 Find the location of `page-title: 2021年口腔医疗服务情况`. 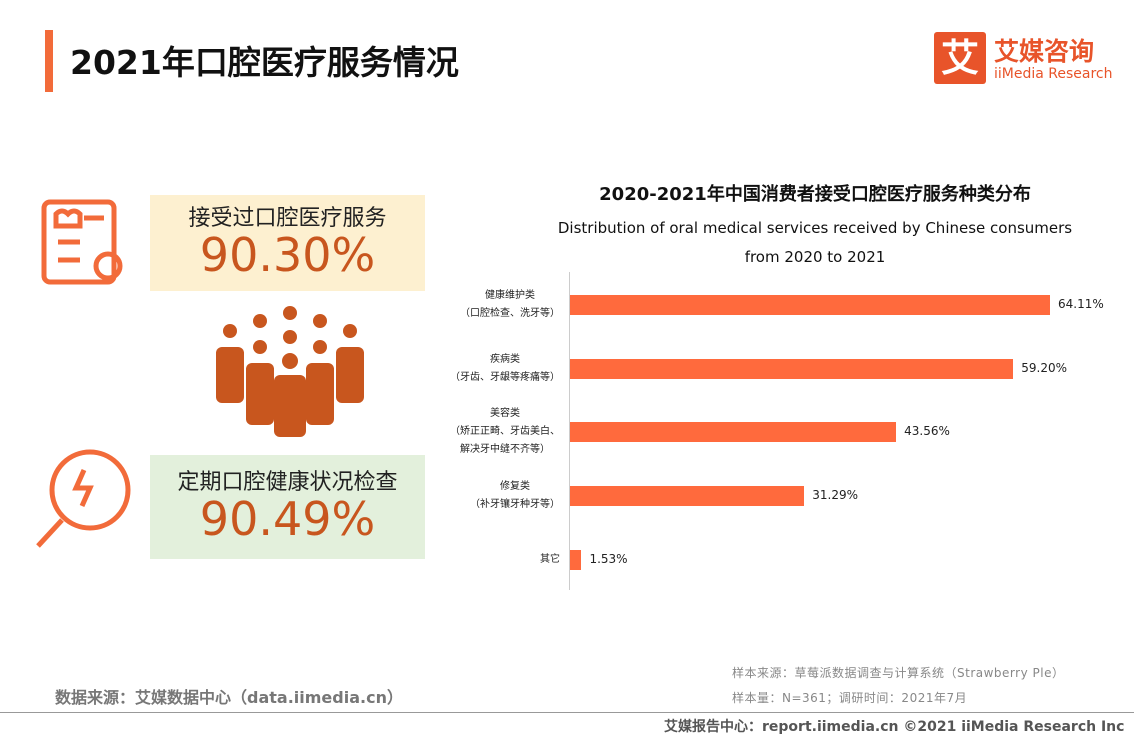

page-title: 2021年口腔医疗服务情况 is located at coordinates (264, 62).